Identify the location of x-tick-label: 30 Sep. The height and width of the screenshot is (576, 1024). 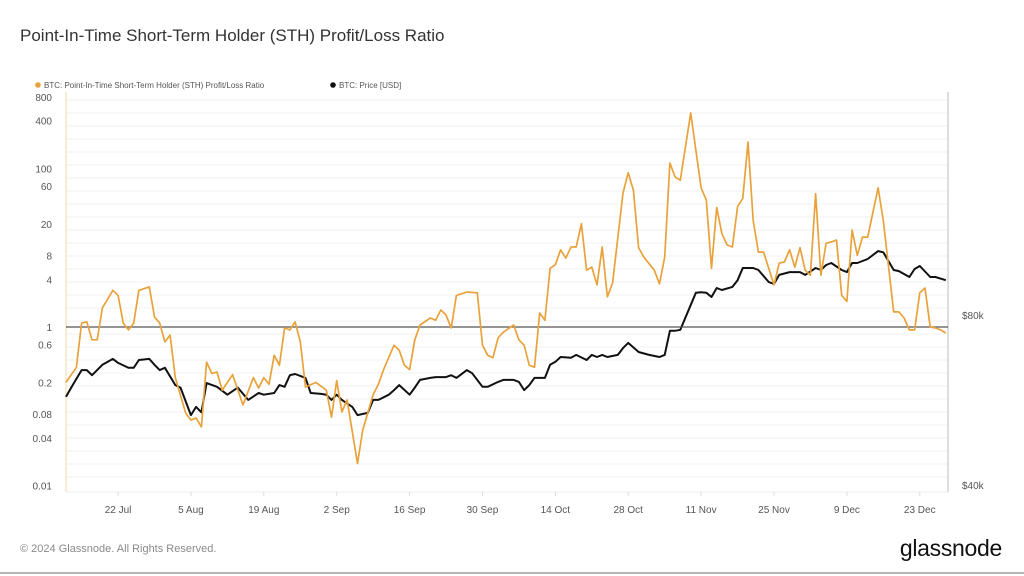
(483, 510).